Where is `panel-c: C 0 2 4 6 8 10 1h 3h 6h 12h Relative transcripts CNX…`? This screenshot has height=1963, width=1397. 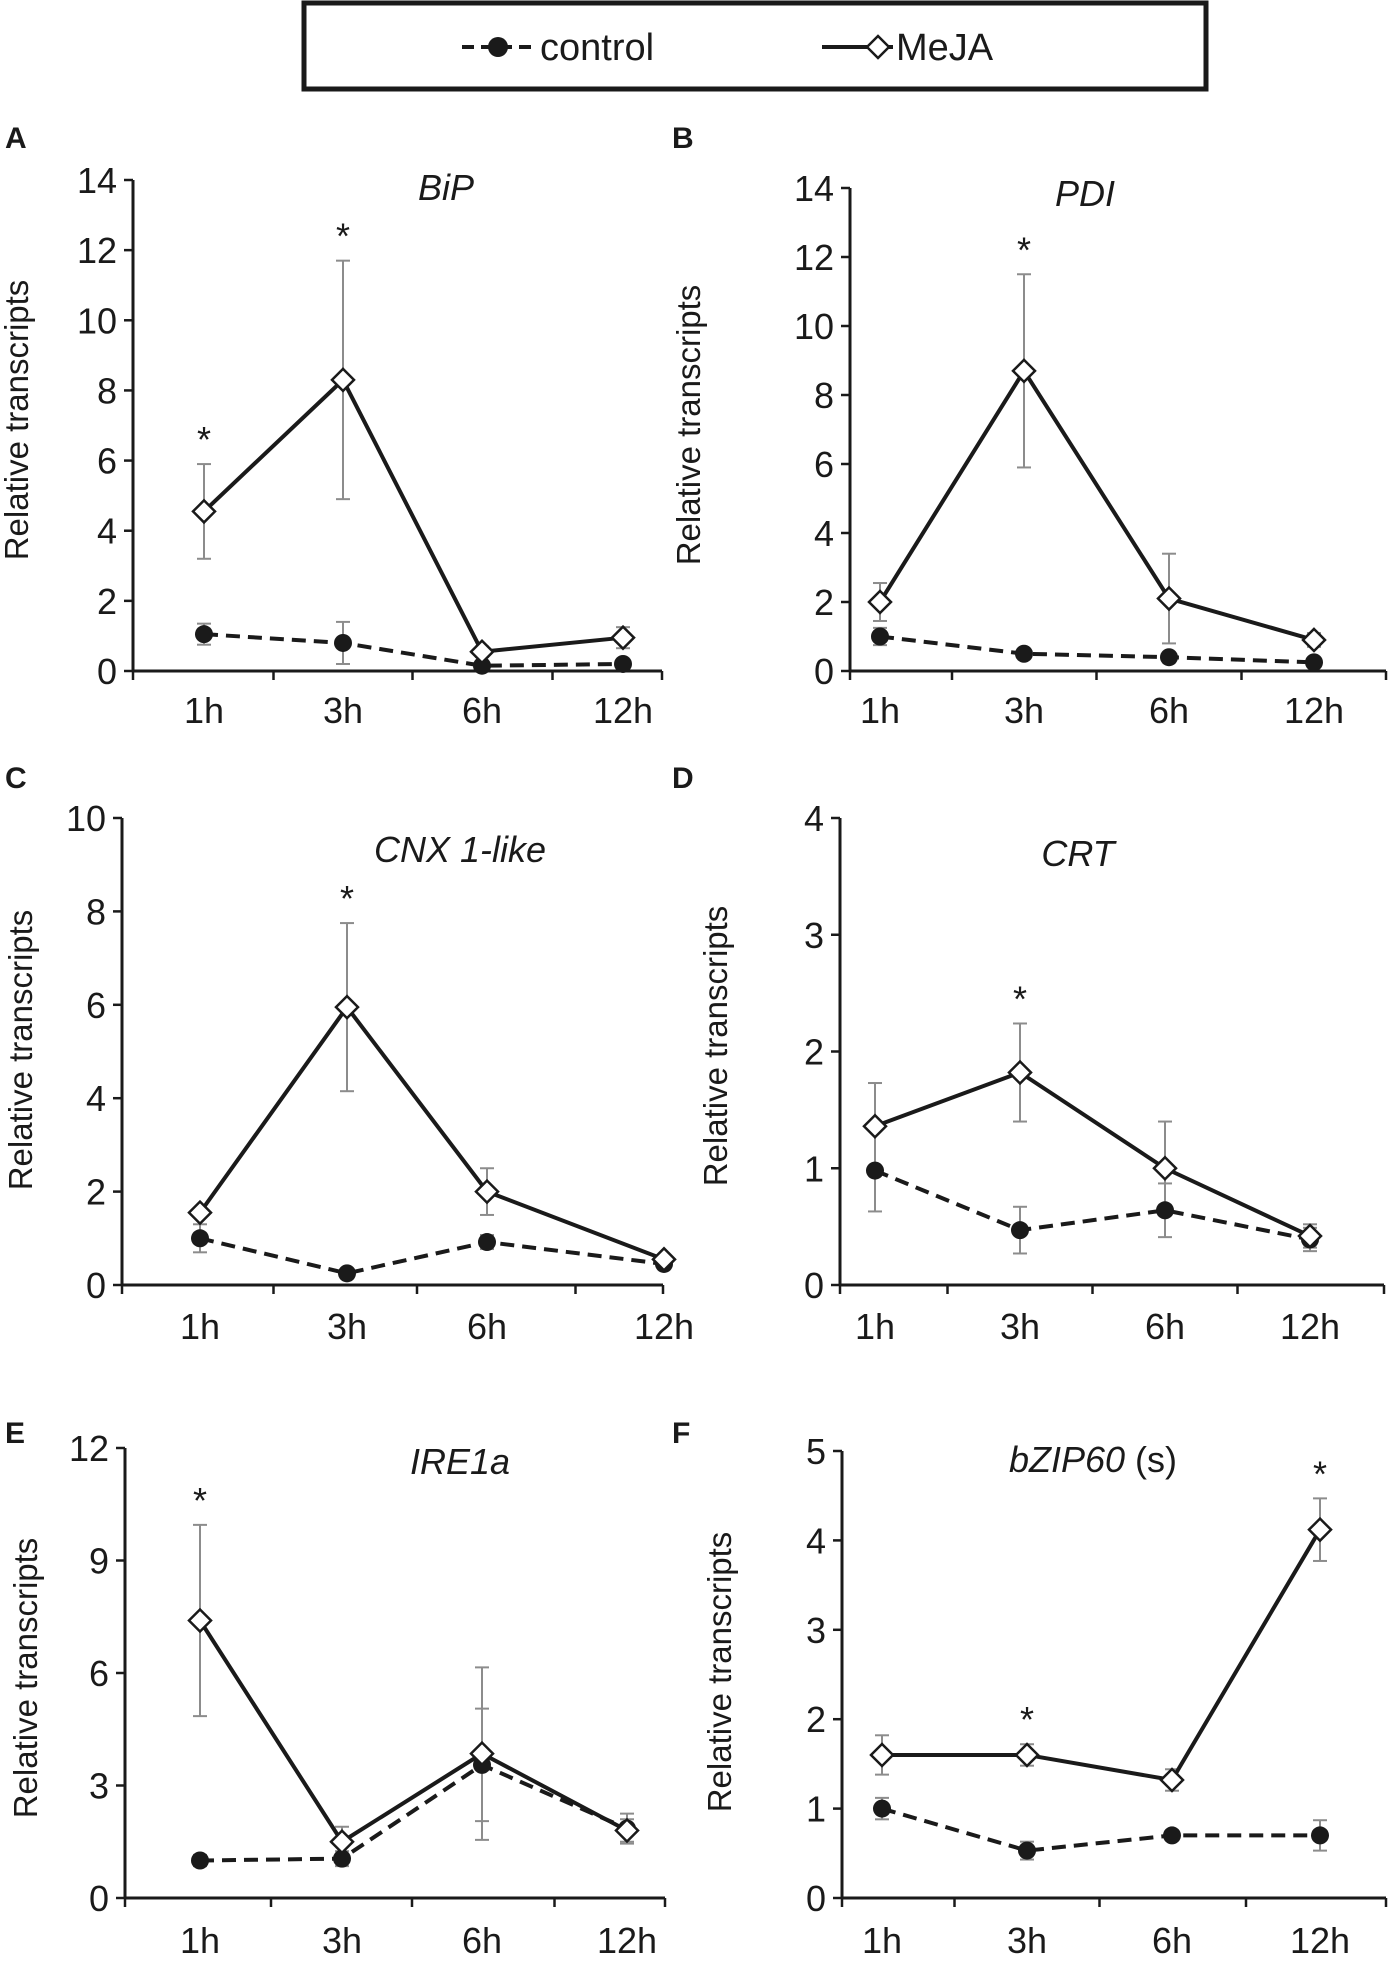 panel-c: C 0 2 4 6 8 10 1h 3h 6h 12h Relative transcripts CNX… is located at coordinates (348, 1054).